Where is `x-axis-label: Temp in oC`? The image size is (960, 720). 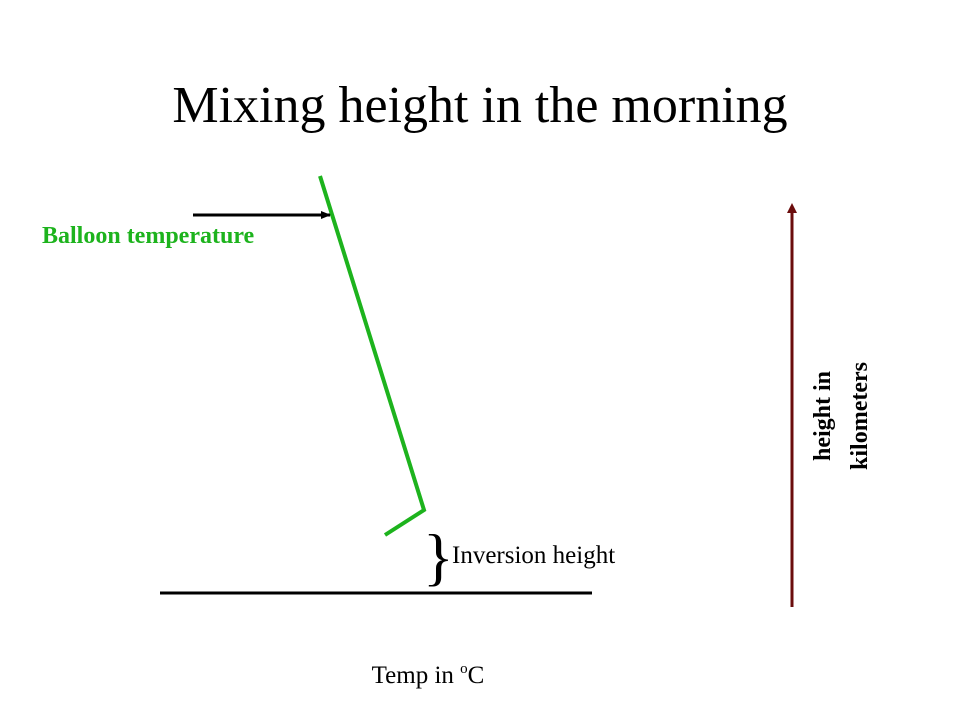
x-axis-label: Temp in oC is located at coordinates (428, 675).